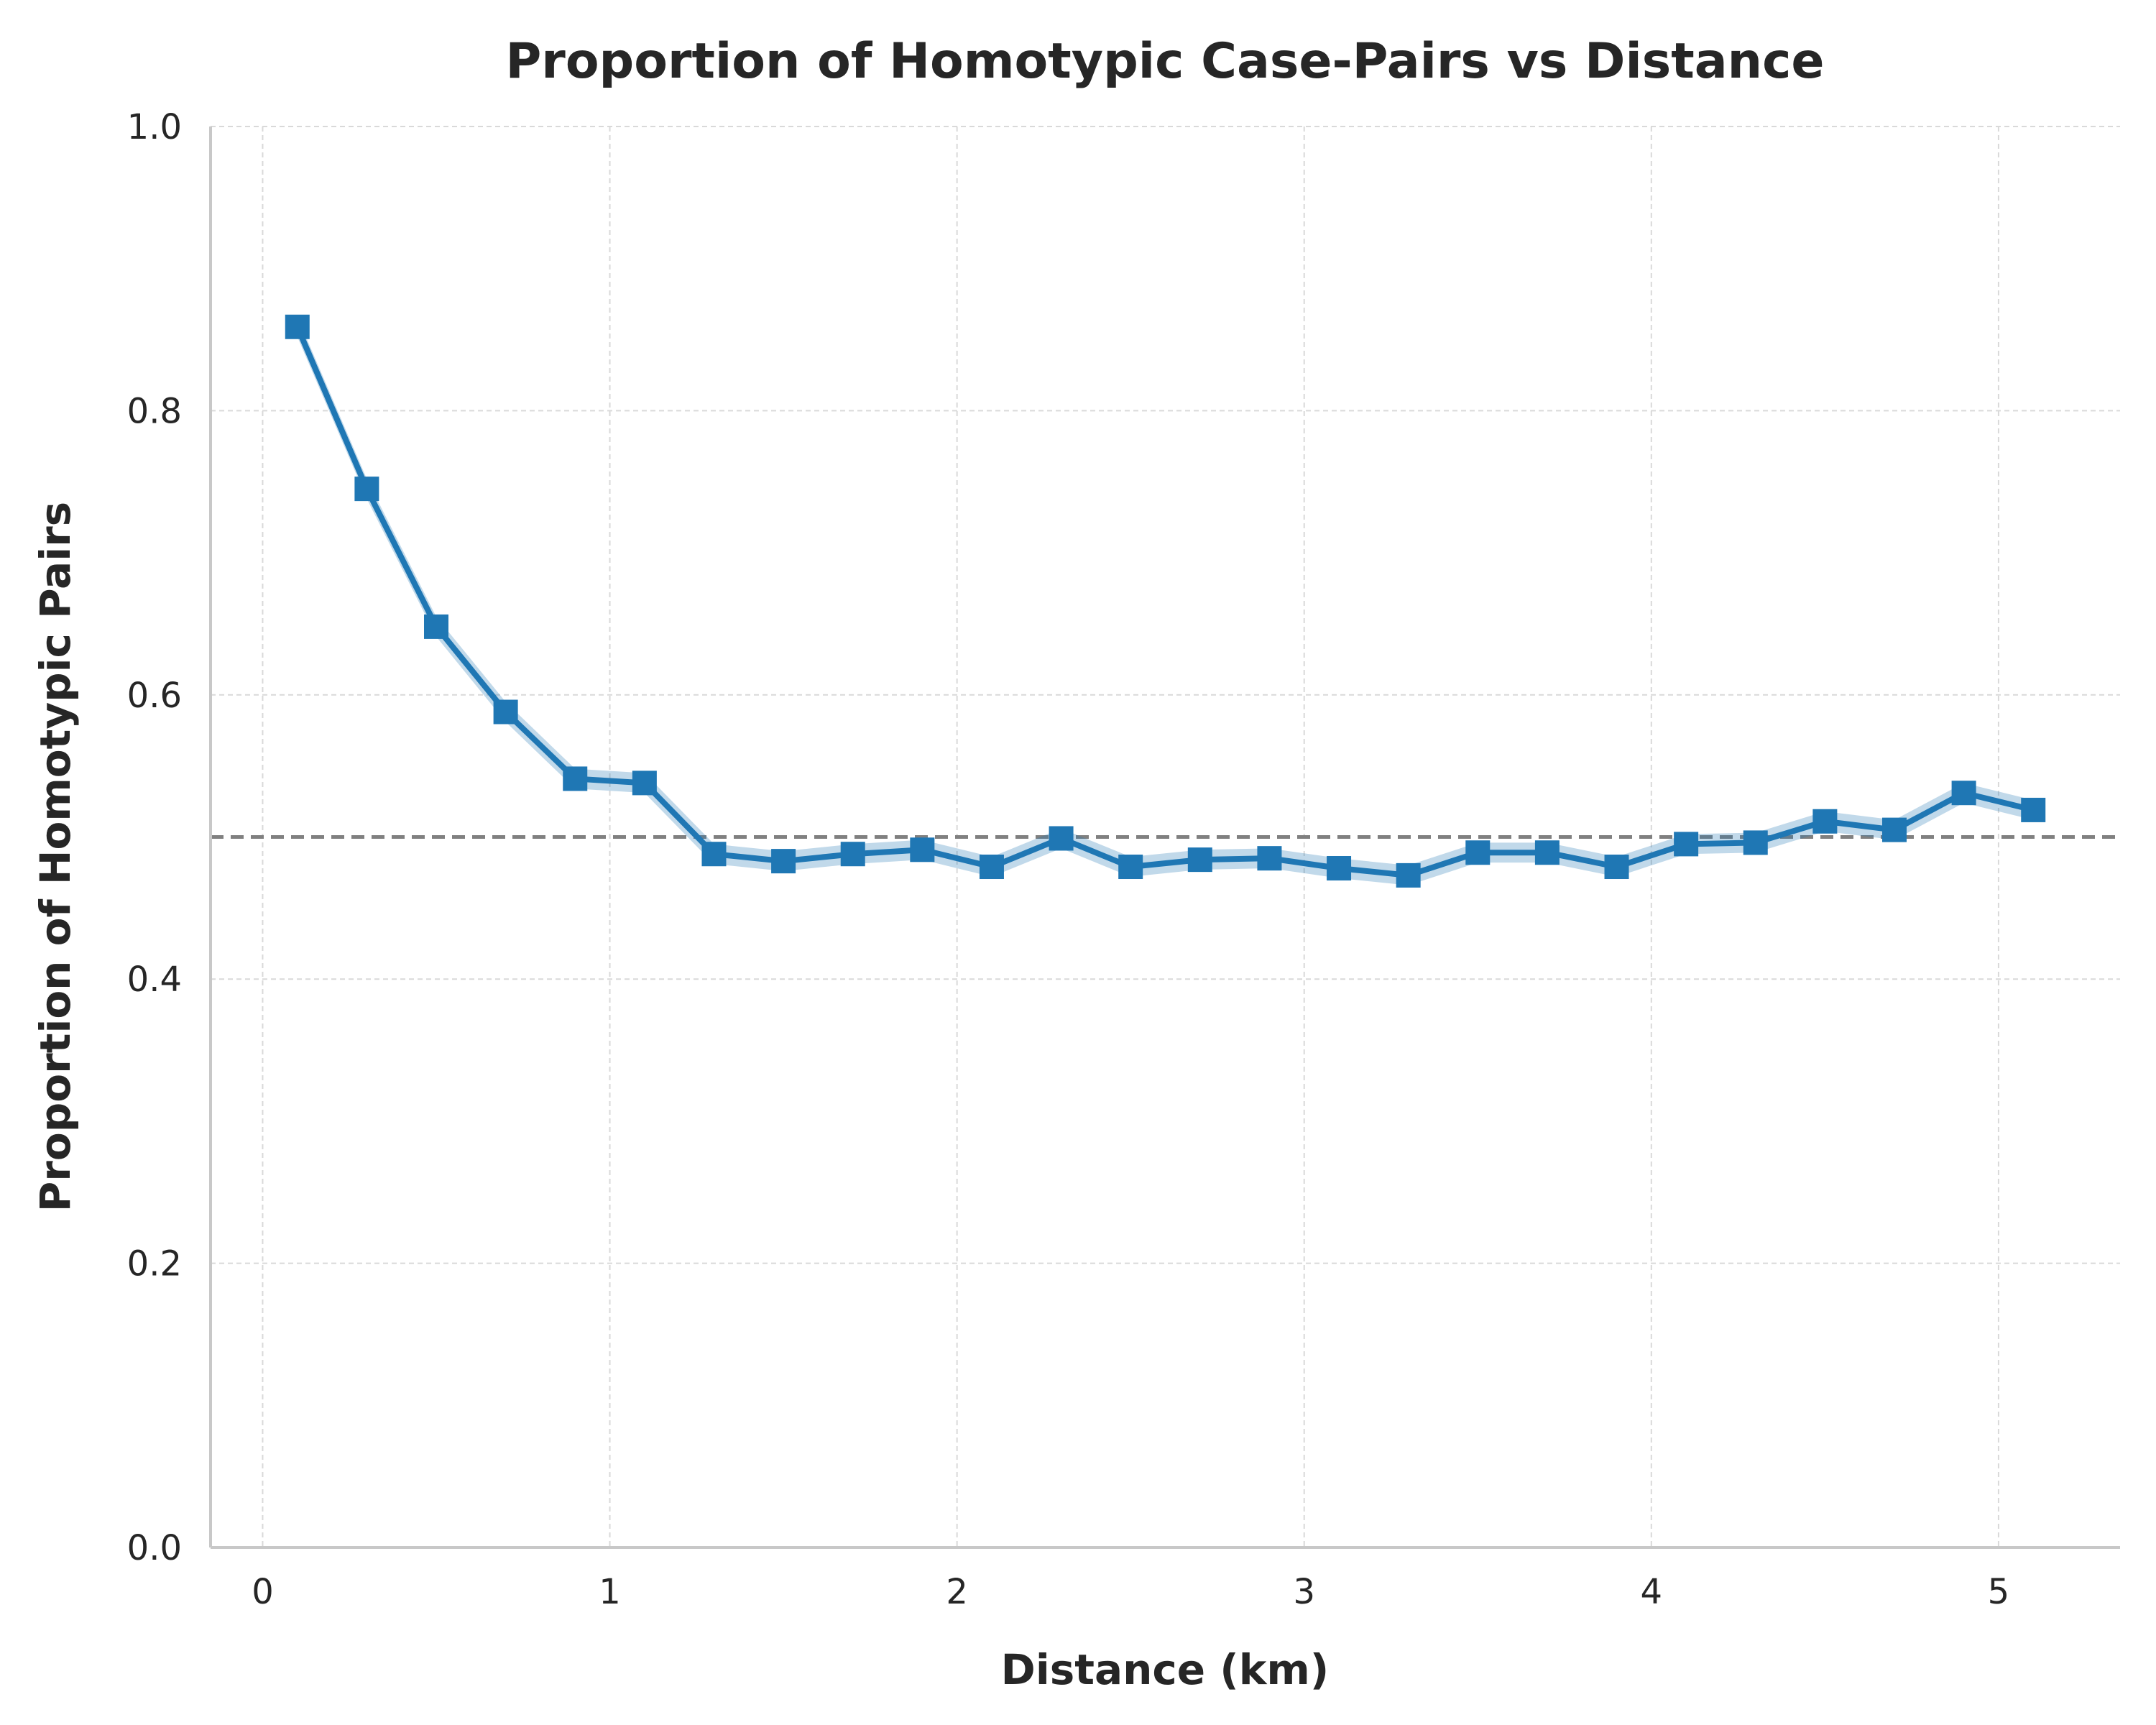 The image size is (2156, 1725). Describe the element at coordinates (55, 857) in the screenshot. I see `y-axis-label: Proportion of Homotypic Pairs` at that location.